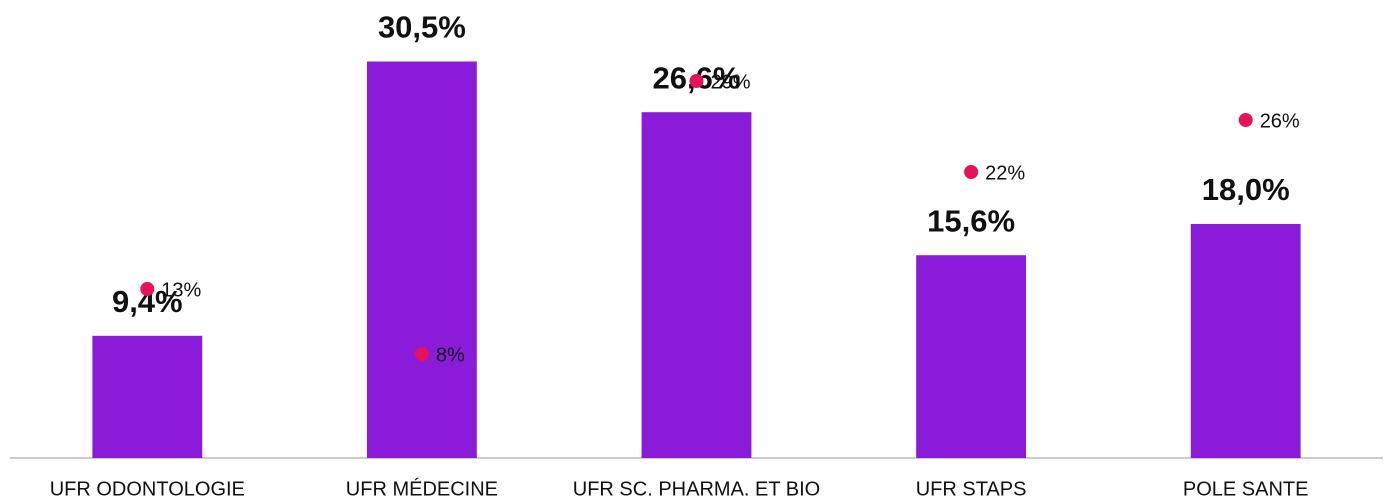 This screenshot has height=502, width=1393. What do you see at coordinates (1280, 121) in the screenshot?
I see `dot-label: 26%` at bounding box center [1280, 121].